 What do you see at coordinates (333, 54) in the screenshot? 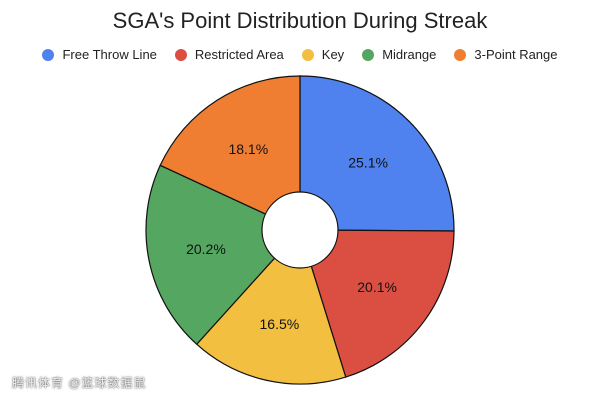
I see `legend-label: Key` at bounding box center [333, 54].